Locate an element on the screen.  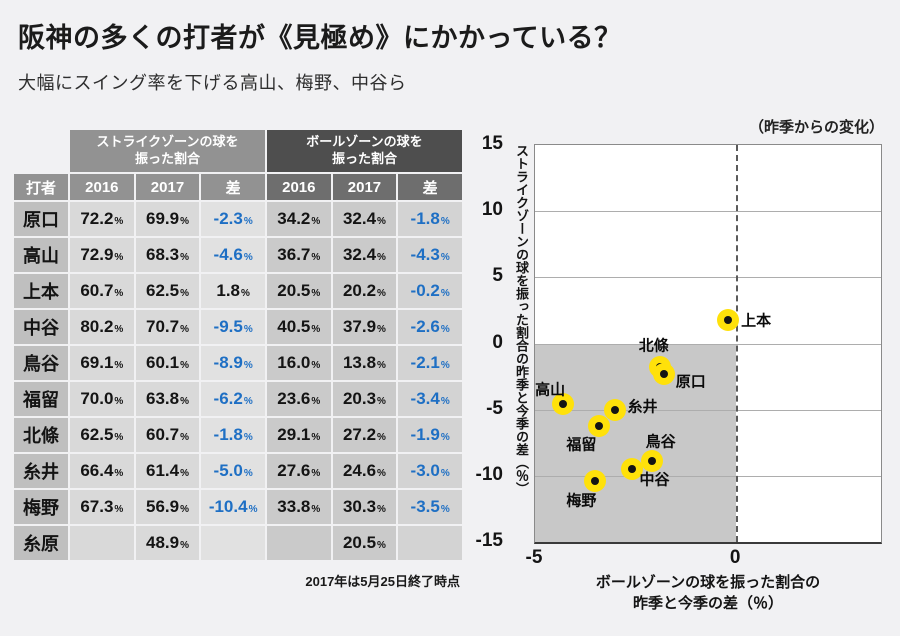
table-row: 北條 62.5% 60.7% -1.8% 29.1% 27.2% -1.9% is located at coordinates (238, 435).